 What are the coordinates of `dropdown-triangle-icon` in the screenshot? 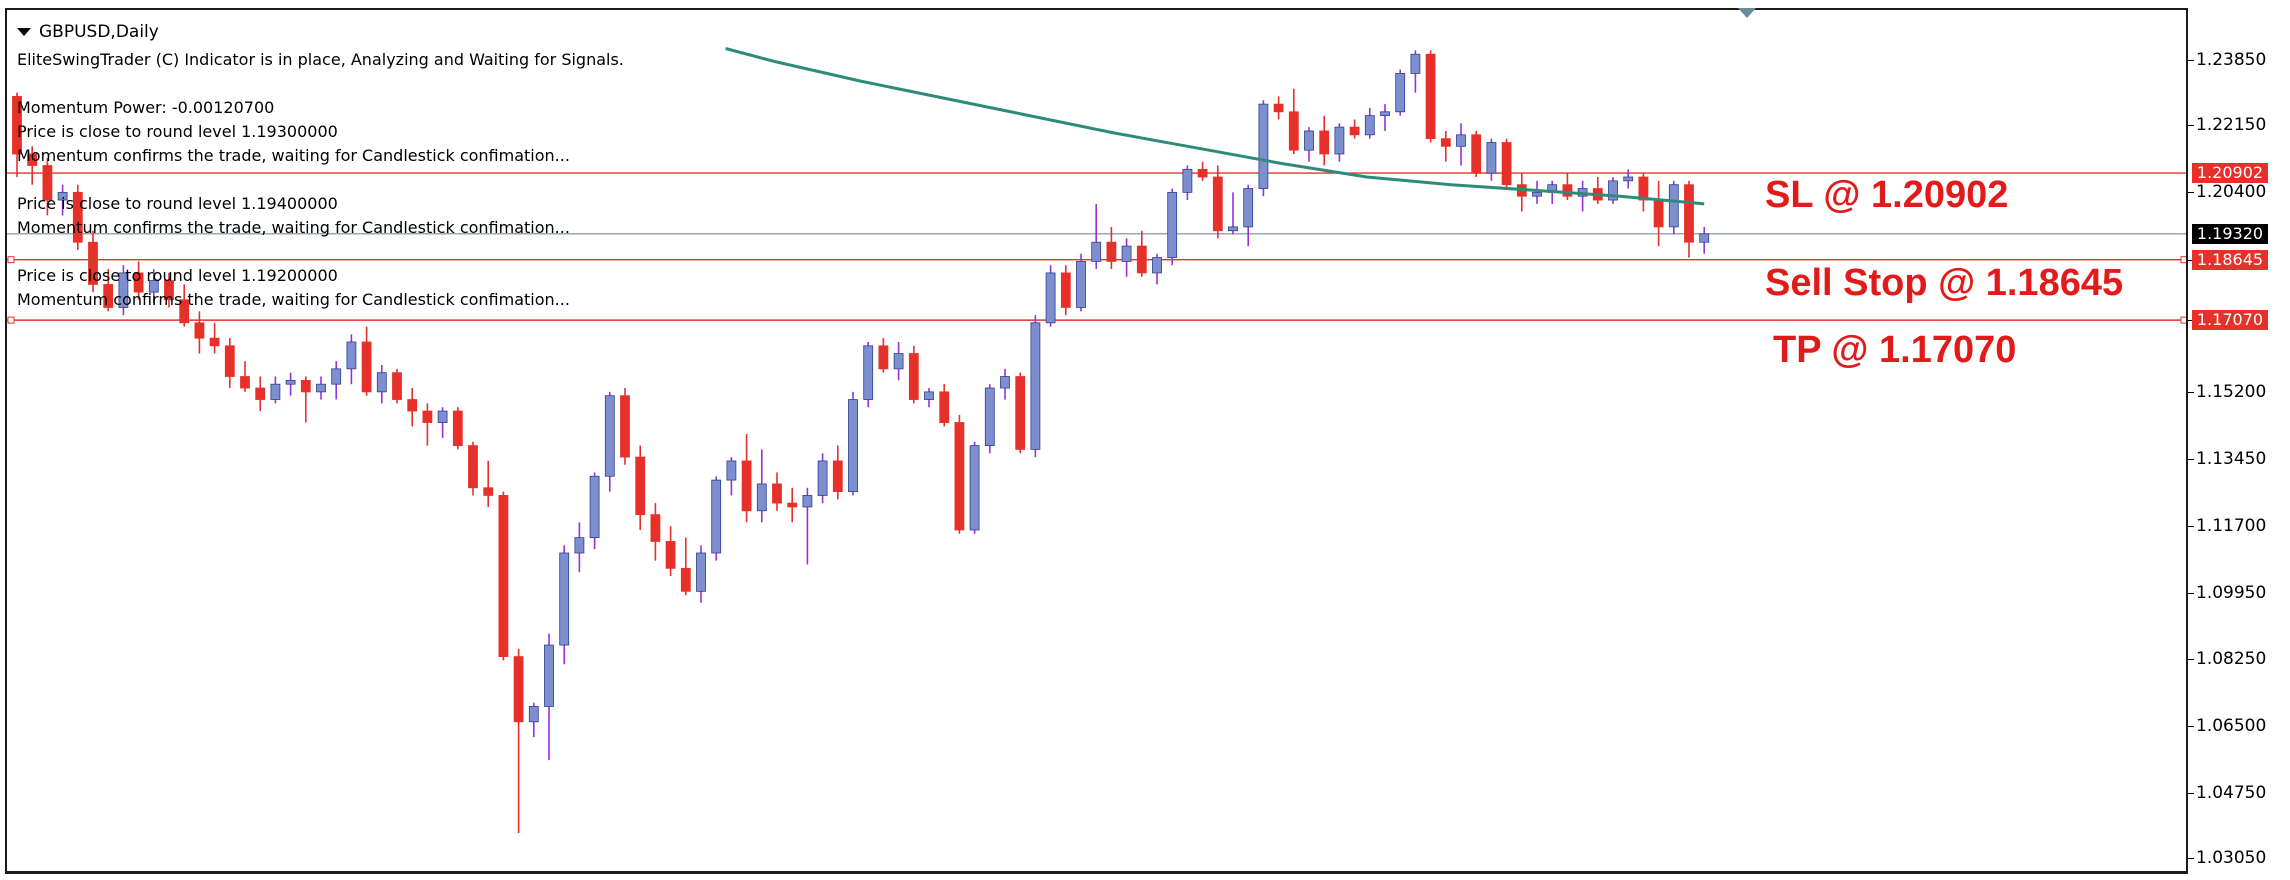 It's located at (24, 32).